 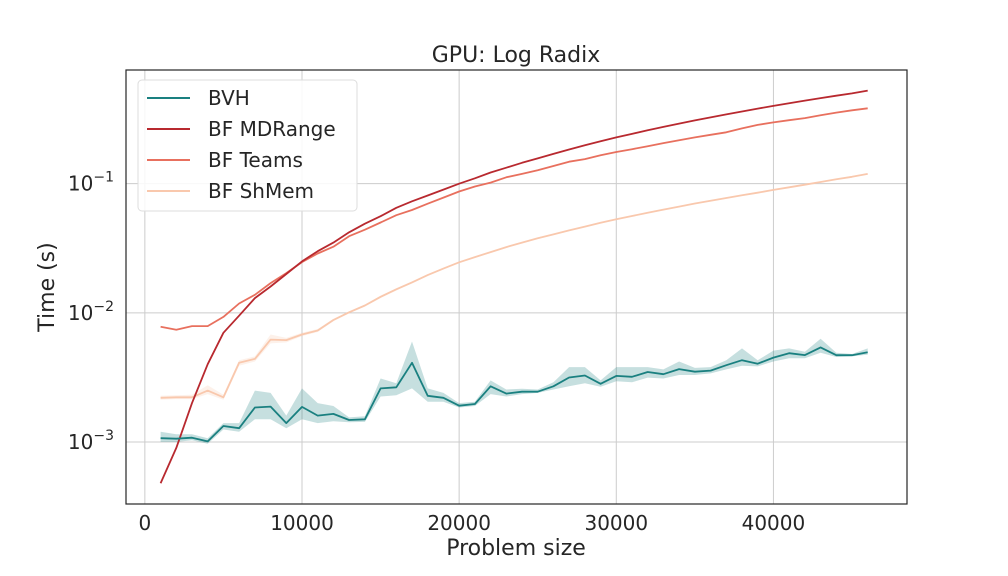 I want to click on legend-label: BF Teams, so click(x=255, y=160).